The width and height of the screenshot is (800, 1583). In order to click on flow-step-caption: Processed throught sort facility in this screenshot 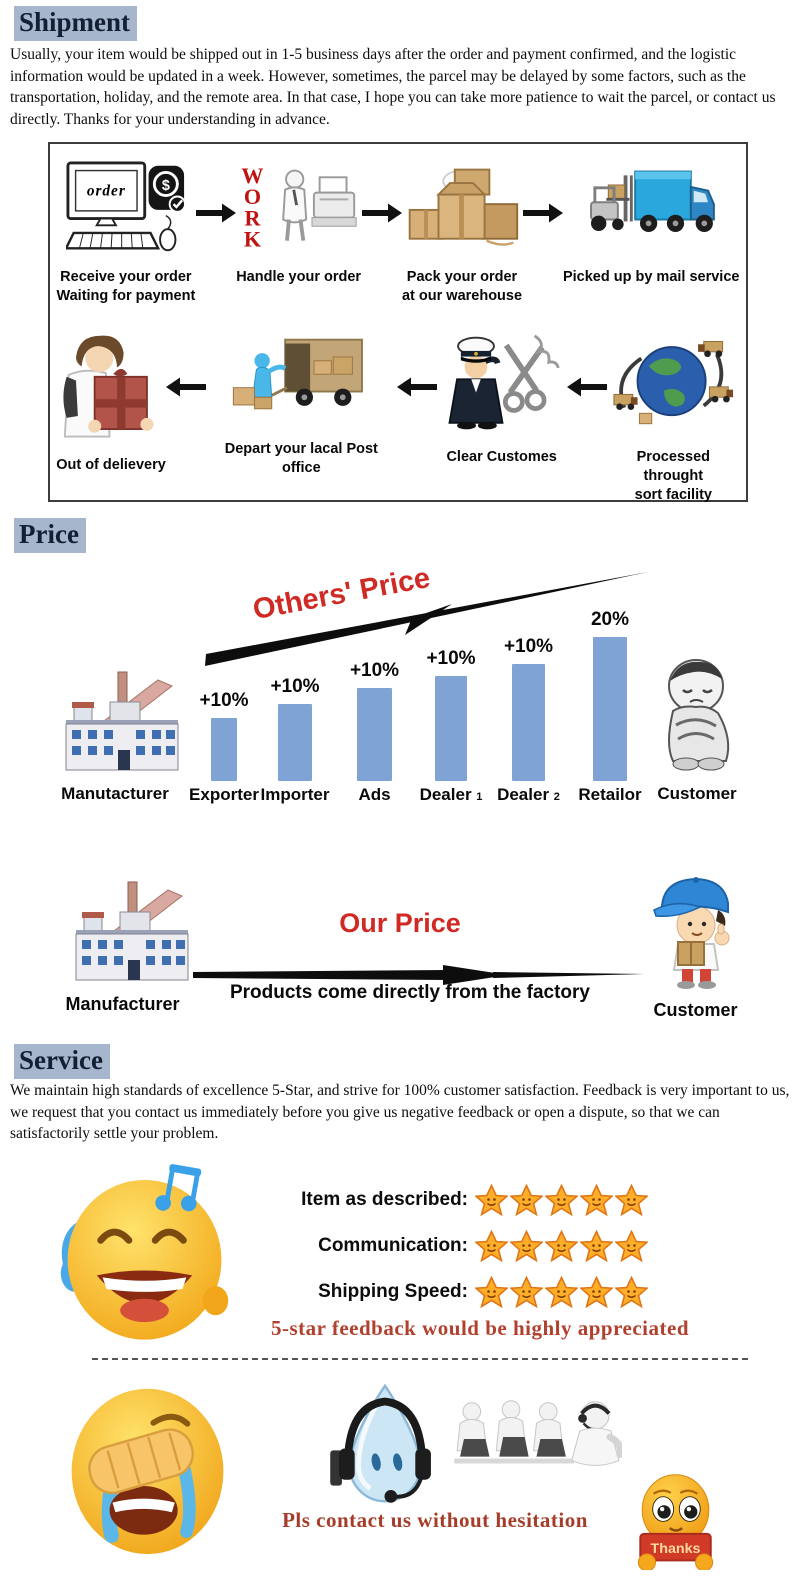, I will do `click(673, 476)`.